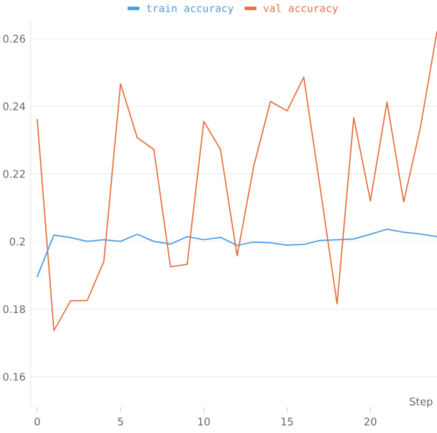 This screenshot has width=437, height=433. I want to click on x-tick-label: 20, so click(370, 422).